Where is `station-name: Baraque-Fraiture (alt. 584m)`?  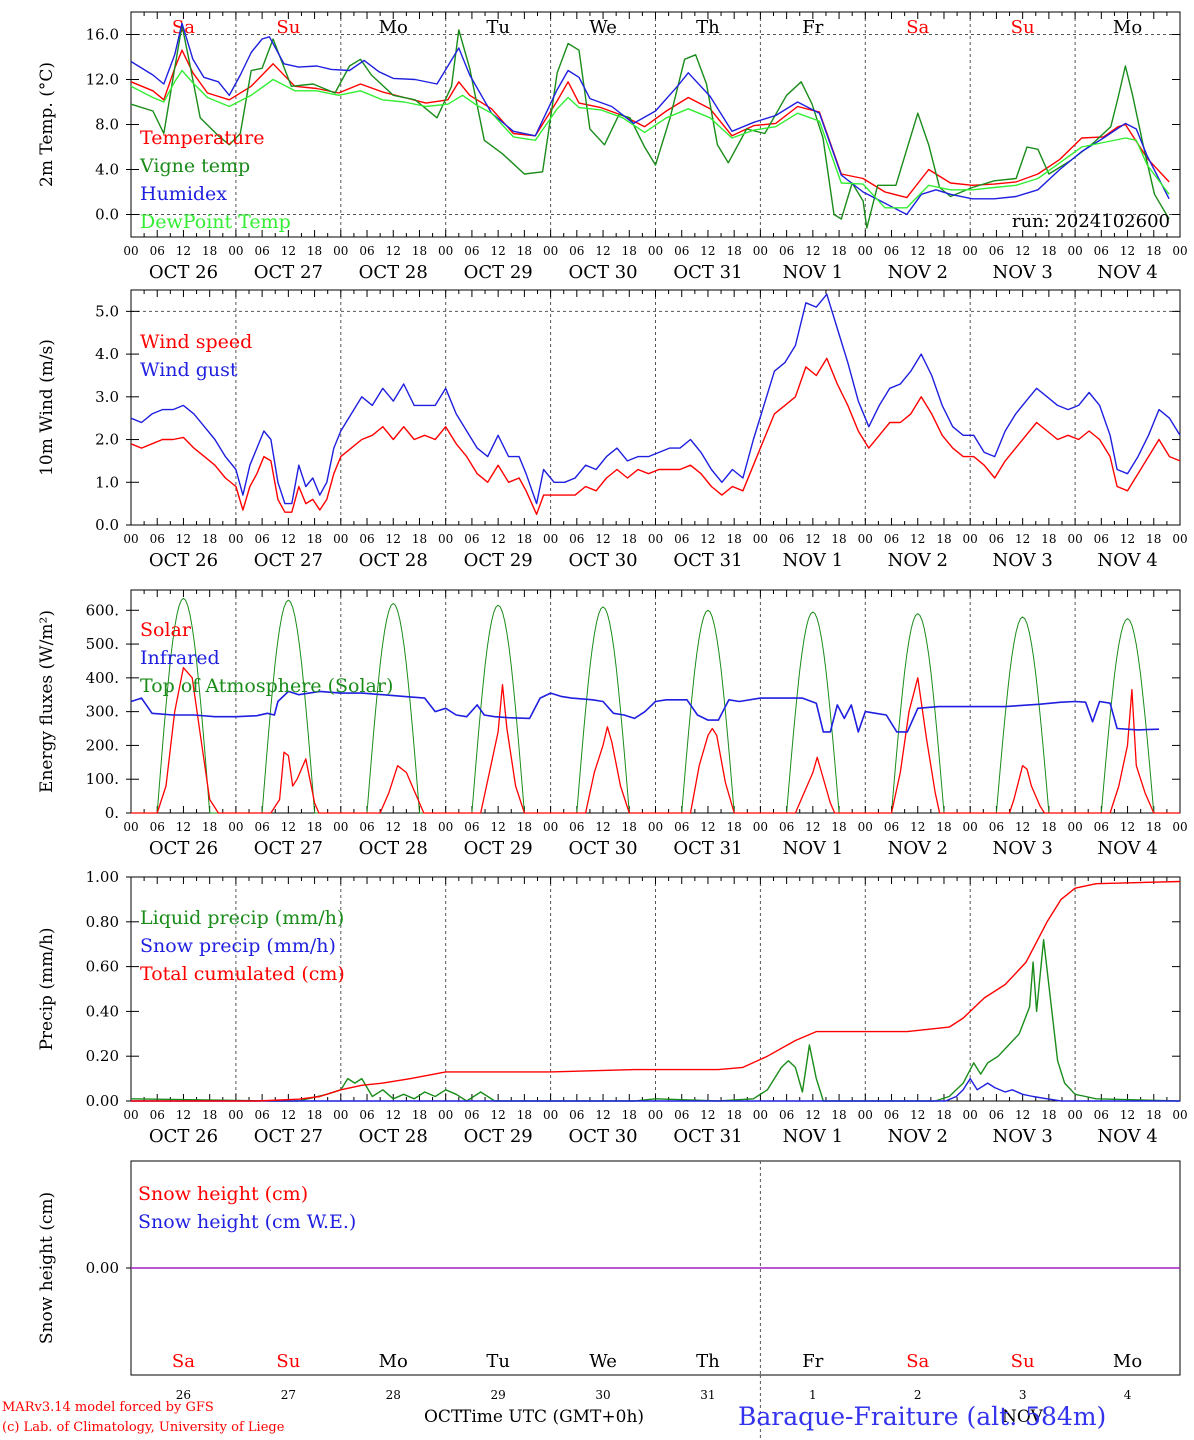
station-name: Baraque-Fraiture (alt. 584m) is located at coordinates (922, 1416).